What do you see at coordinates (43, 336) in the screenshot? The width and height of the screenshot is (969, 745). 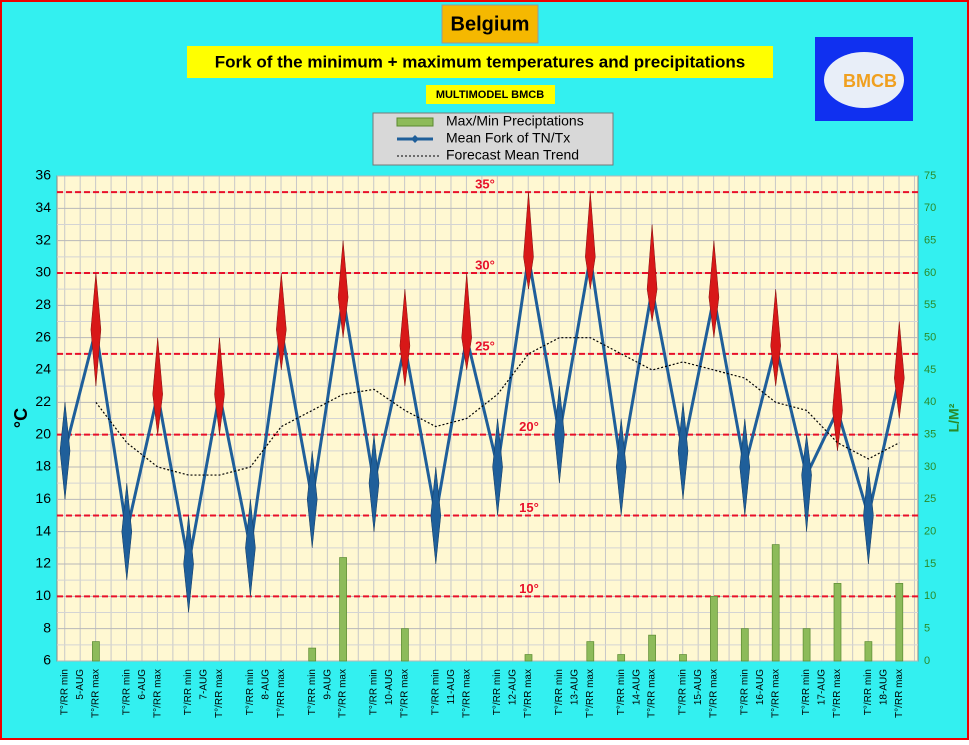 I see `y-tick-label: 26` at bounding box center [43, 336].